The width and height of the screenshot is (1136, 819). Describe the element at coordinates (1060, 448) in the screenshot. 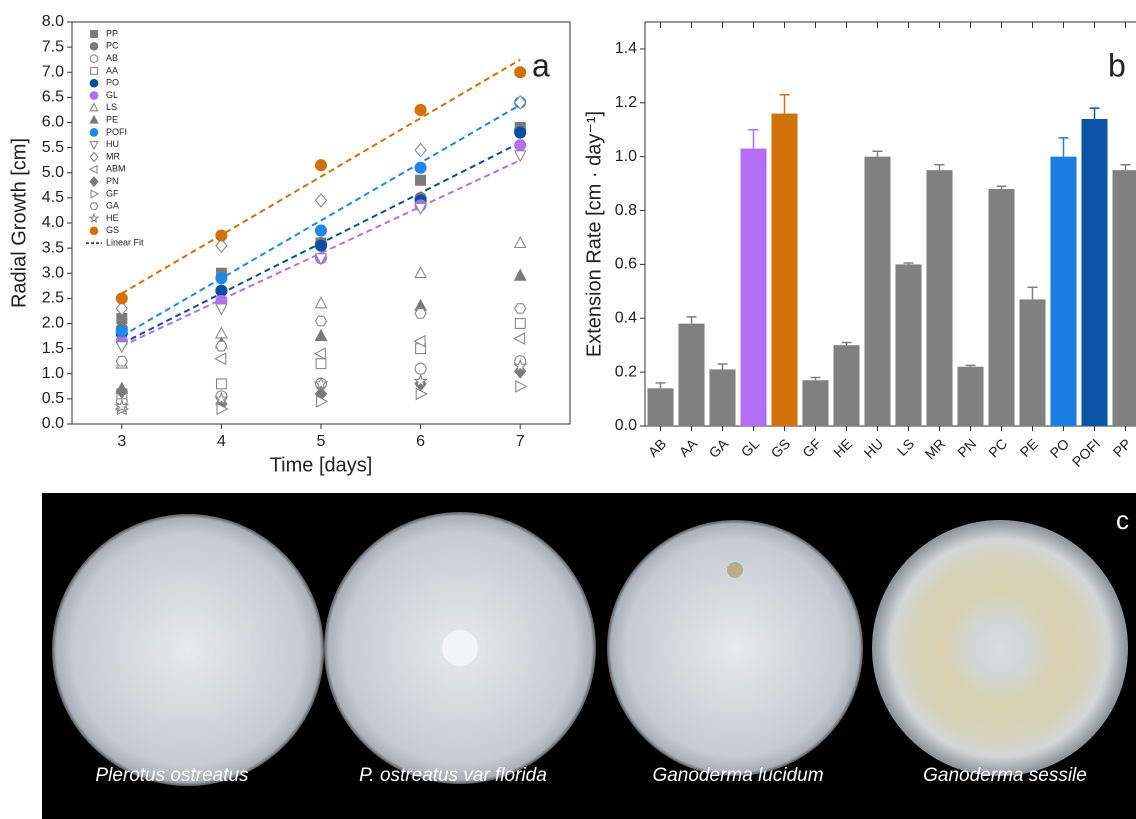

I see `x-tick-label: PO` at that location.